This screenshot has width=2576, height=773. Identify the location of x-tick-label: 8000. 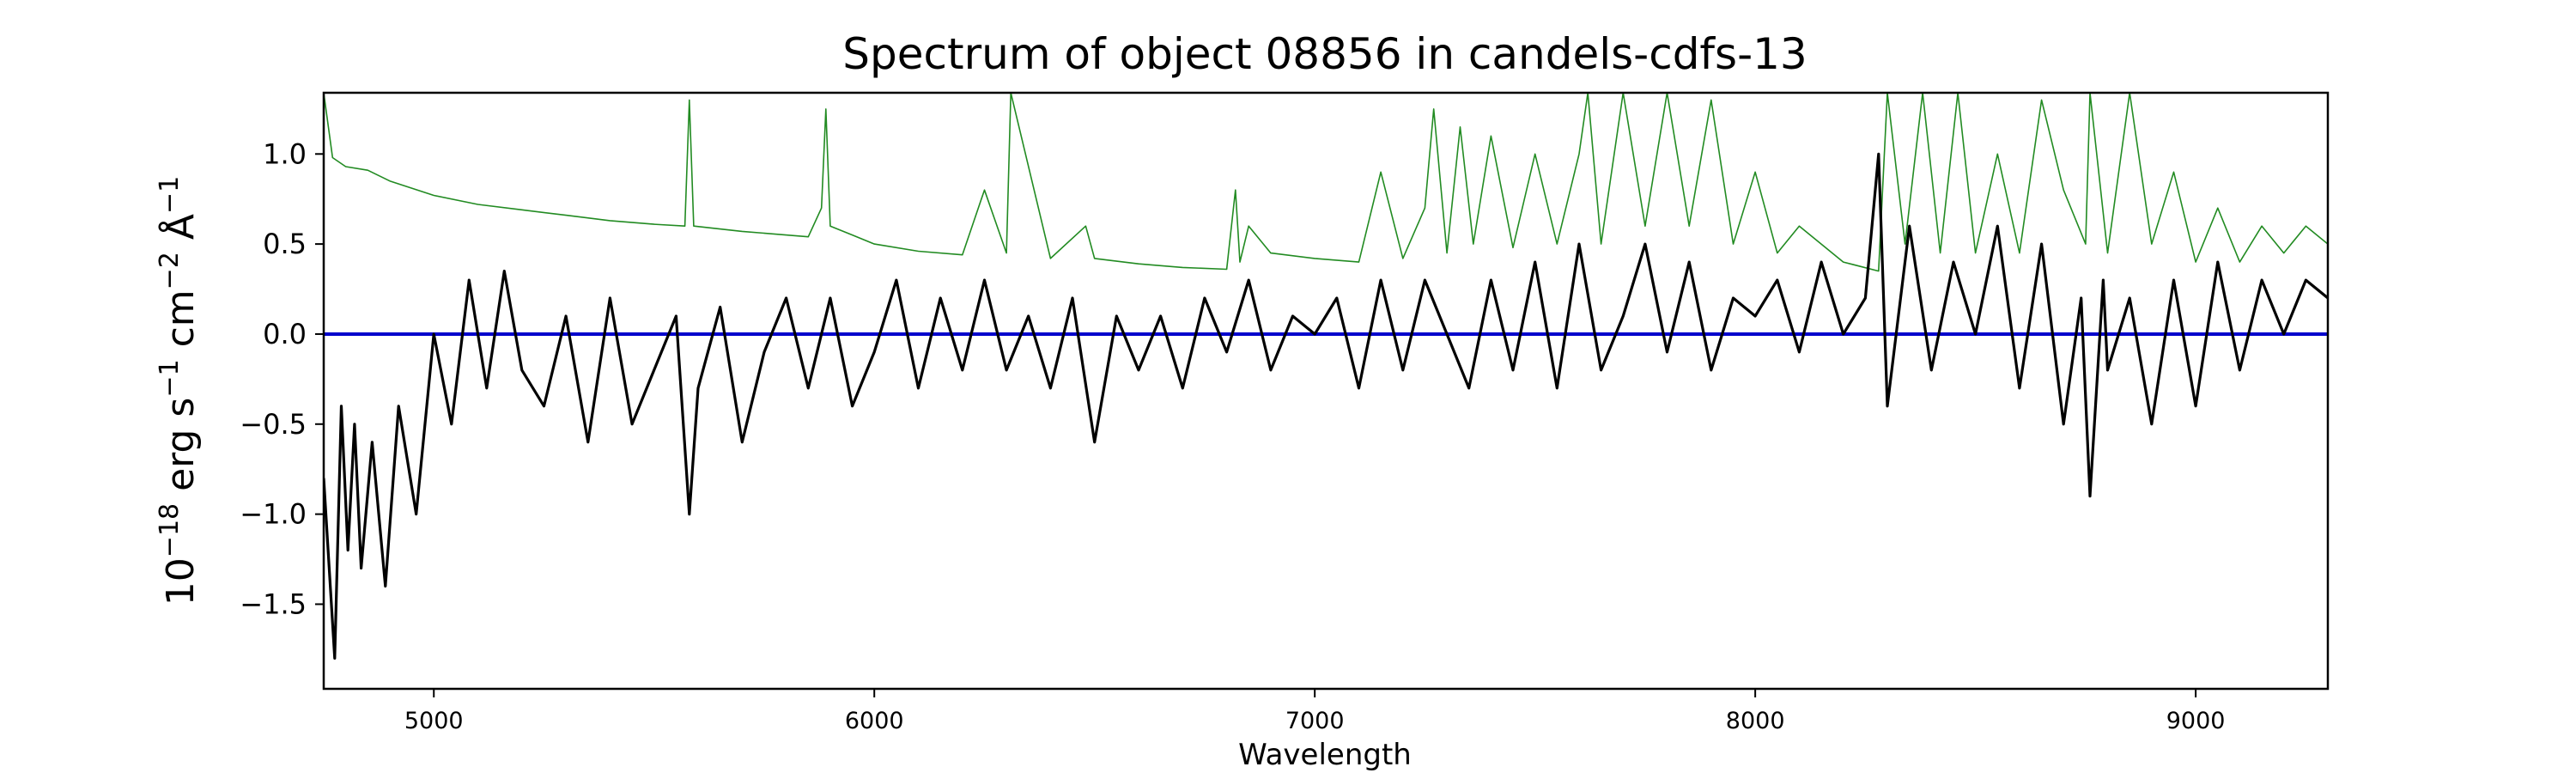
(1755, 721).